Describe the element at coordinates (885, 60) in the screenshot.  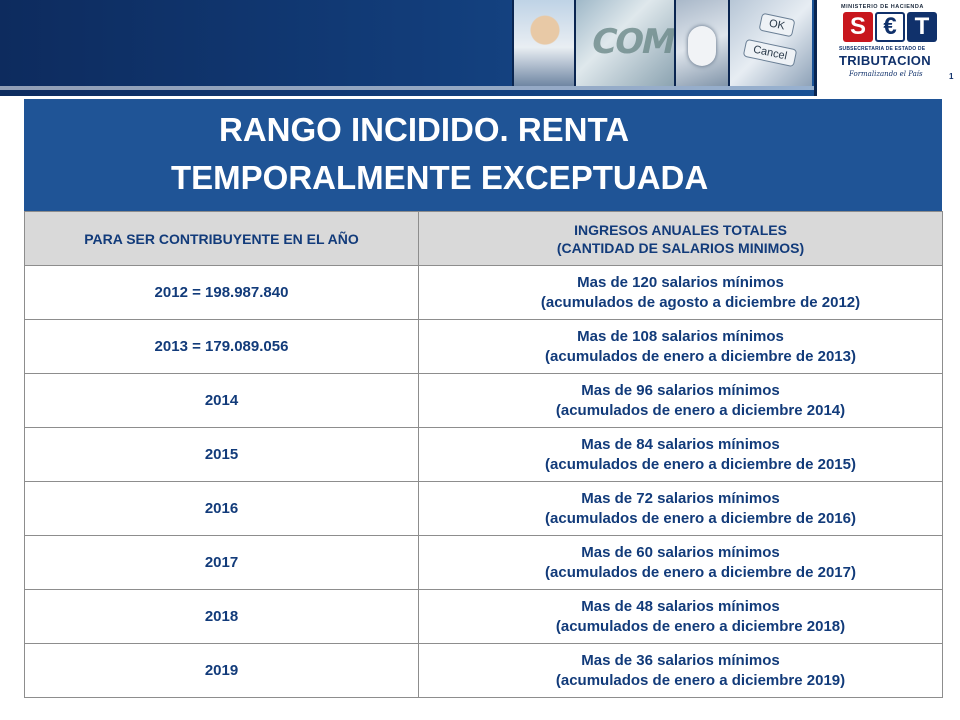
I see `logo-tributacion-text: TRIBUTACION` at that location.